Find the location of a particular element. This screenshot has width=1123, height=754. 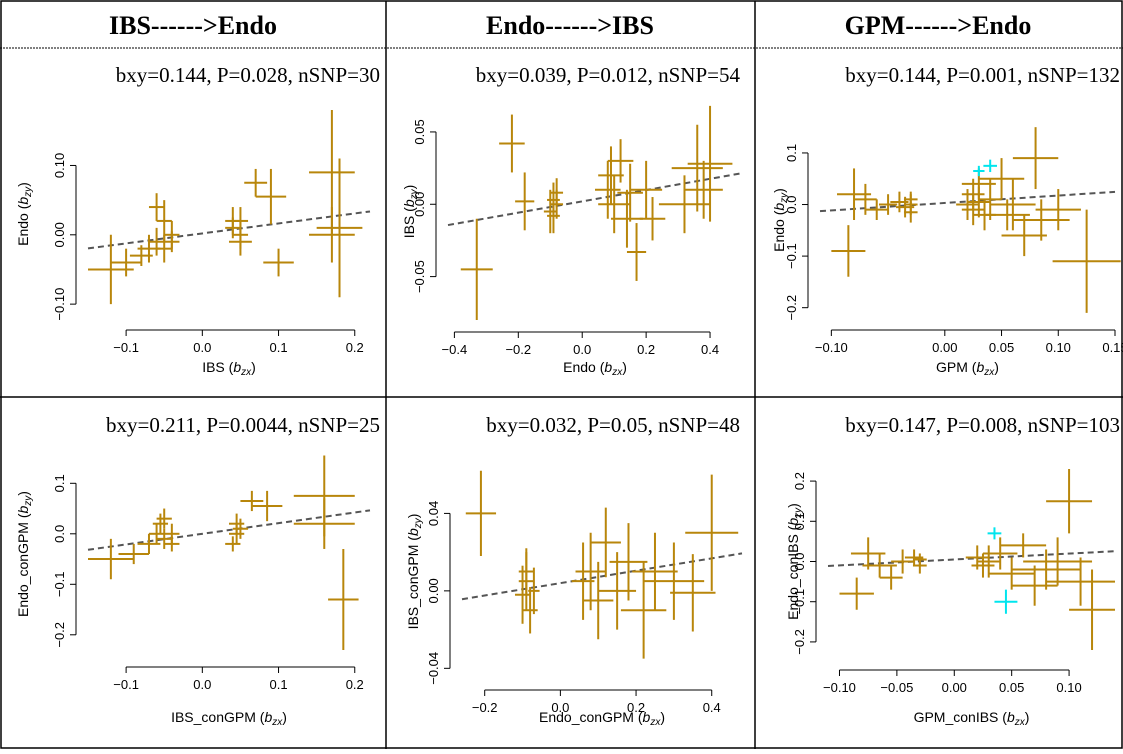

y-axis-label: Endo (bzy) is located at coordinates (24, 214).